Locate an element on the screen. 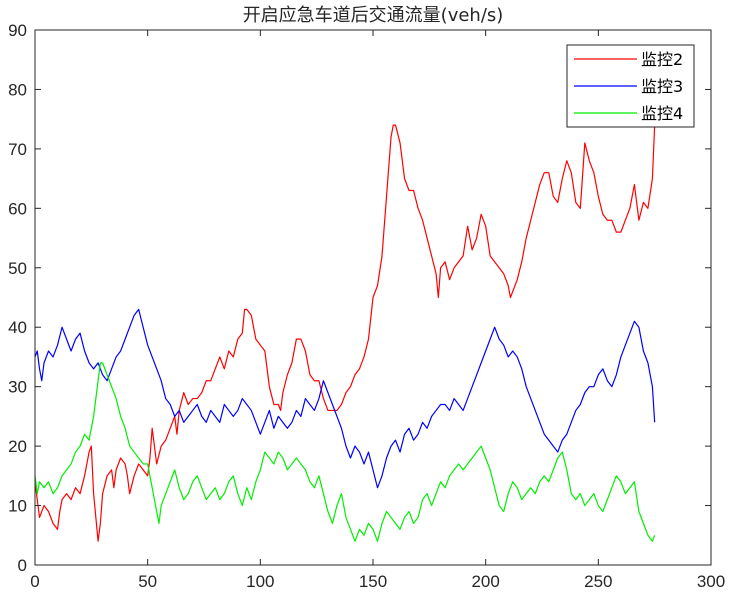  legend-label-3: 监控4 is located at coordinates (662, 113).